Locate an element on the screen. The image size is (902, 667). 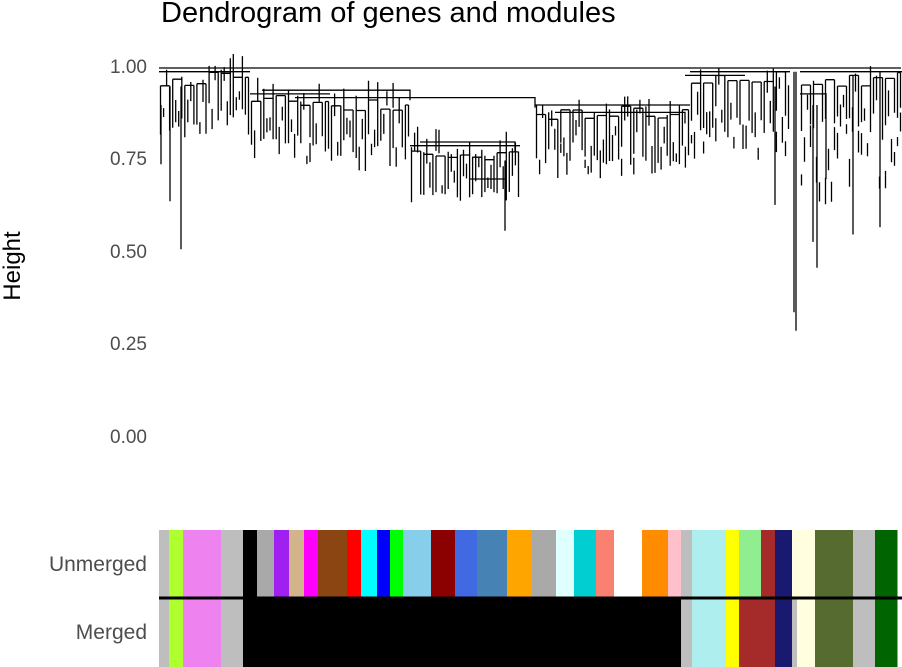
y-tick-label-000: 0.00 is located at coordinates (128, 437).